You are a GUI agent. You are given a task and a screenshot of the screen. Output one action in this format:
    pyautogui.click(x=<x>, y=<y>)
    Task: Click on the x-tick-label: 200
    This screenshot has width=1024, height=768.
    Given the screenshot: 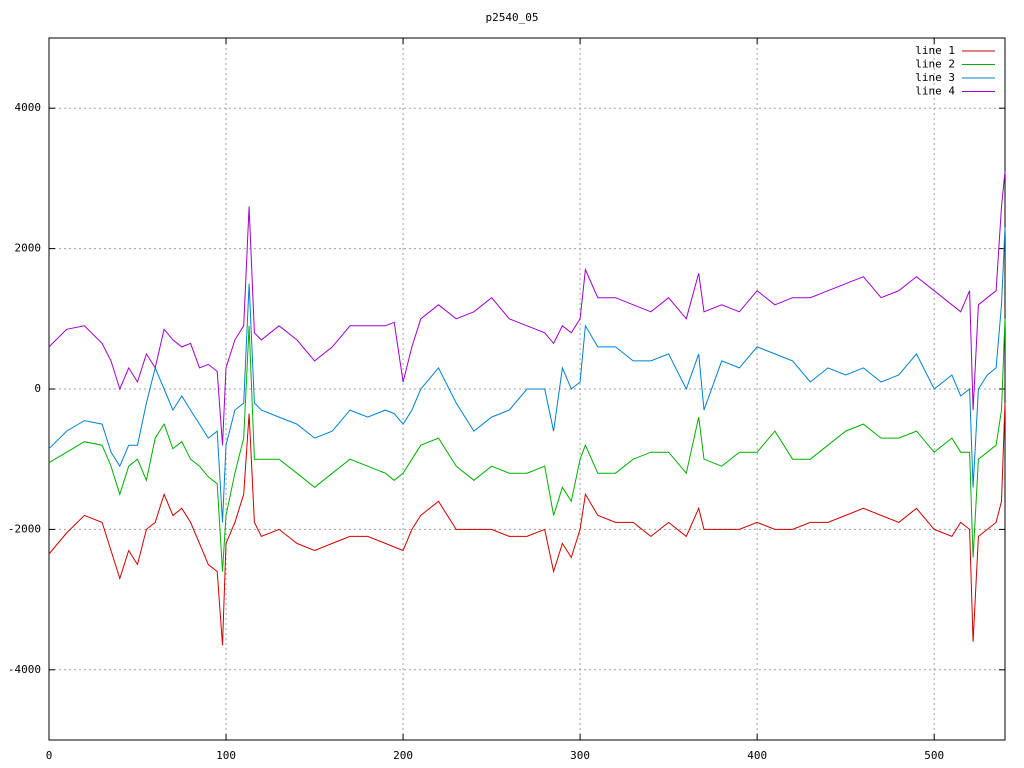 What is the action you would take?
    pyautogui.click(x=403, y=755)
    